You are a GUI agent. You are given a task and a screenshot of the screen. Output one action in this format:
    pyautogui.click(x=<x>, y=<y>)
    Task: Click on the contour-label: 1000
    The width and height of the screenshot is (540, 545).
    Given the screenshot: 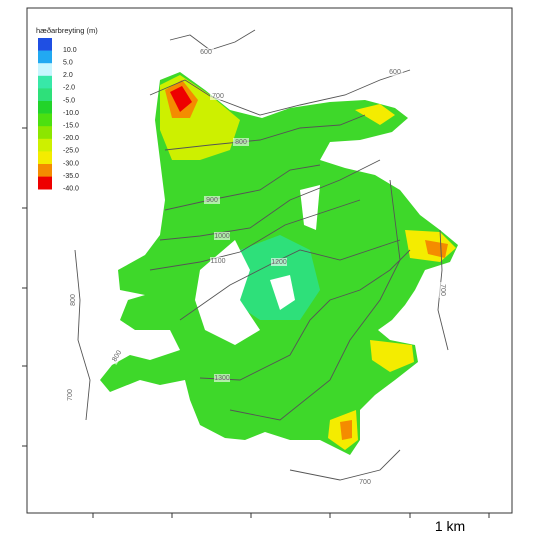 What is the action you would take?
    pyautogui.click(x=222, y=236)
    